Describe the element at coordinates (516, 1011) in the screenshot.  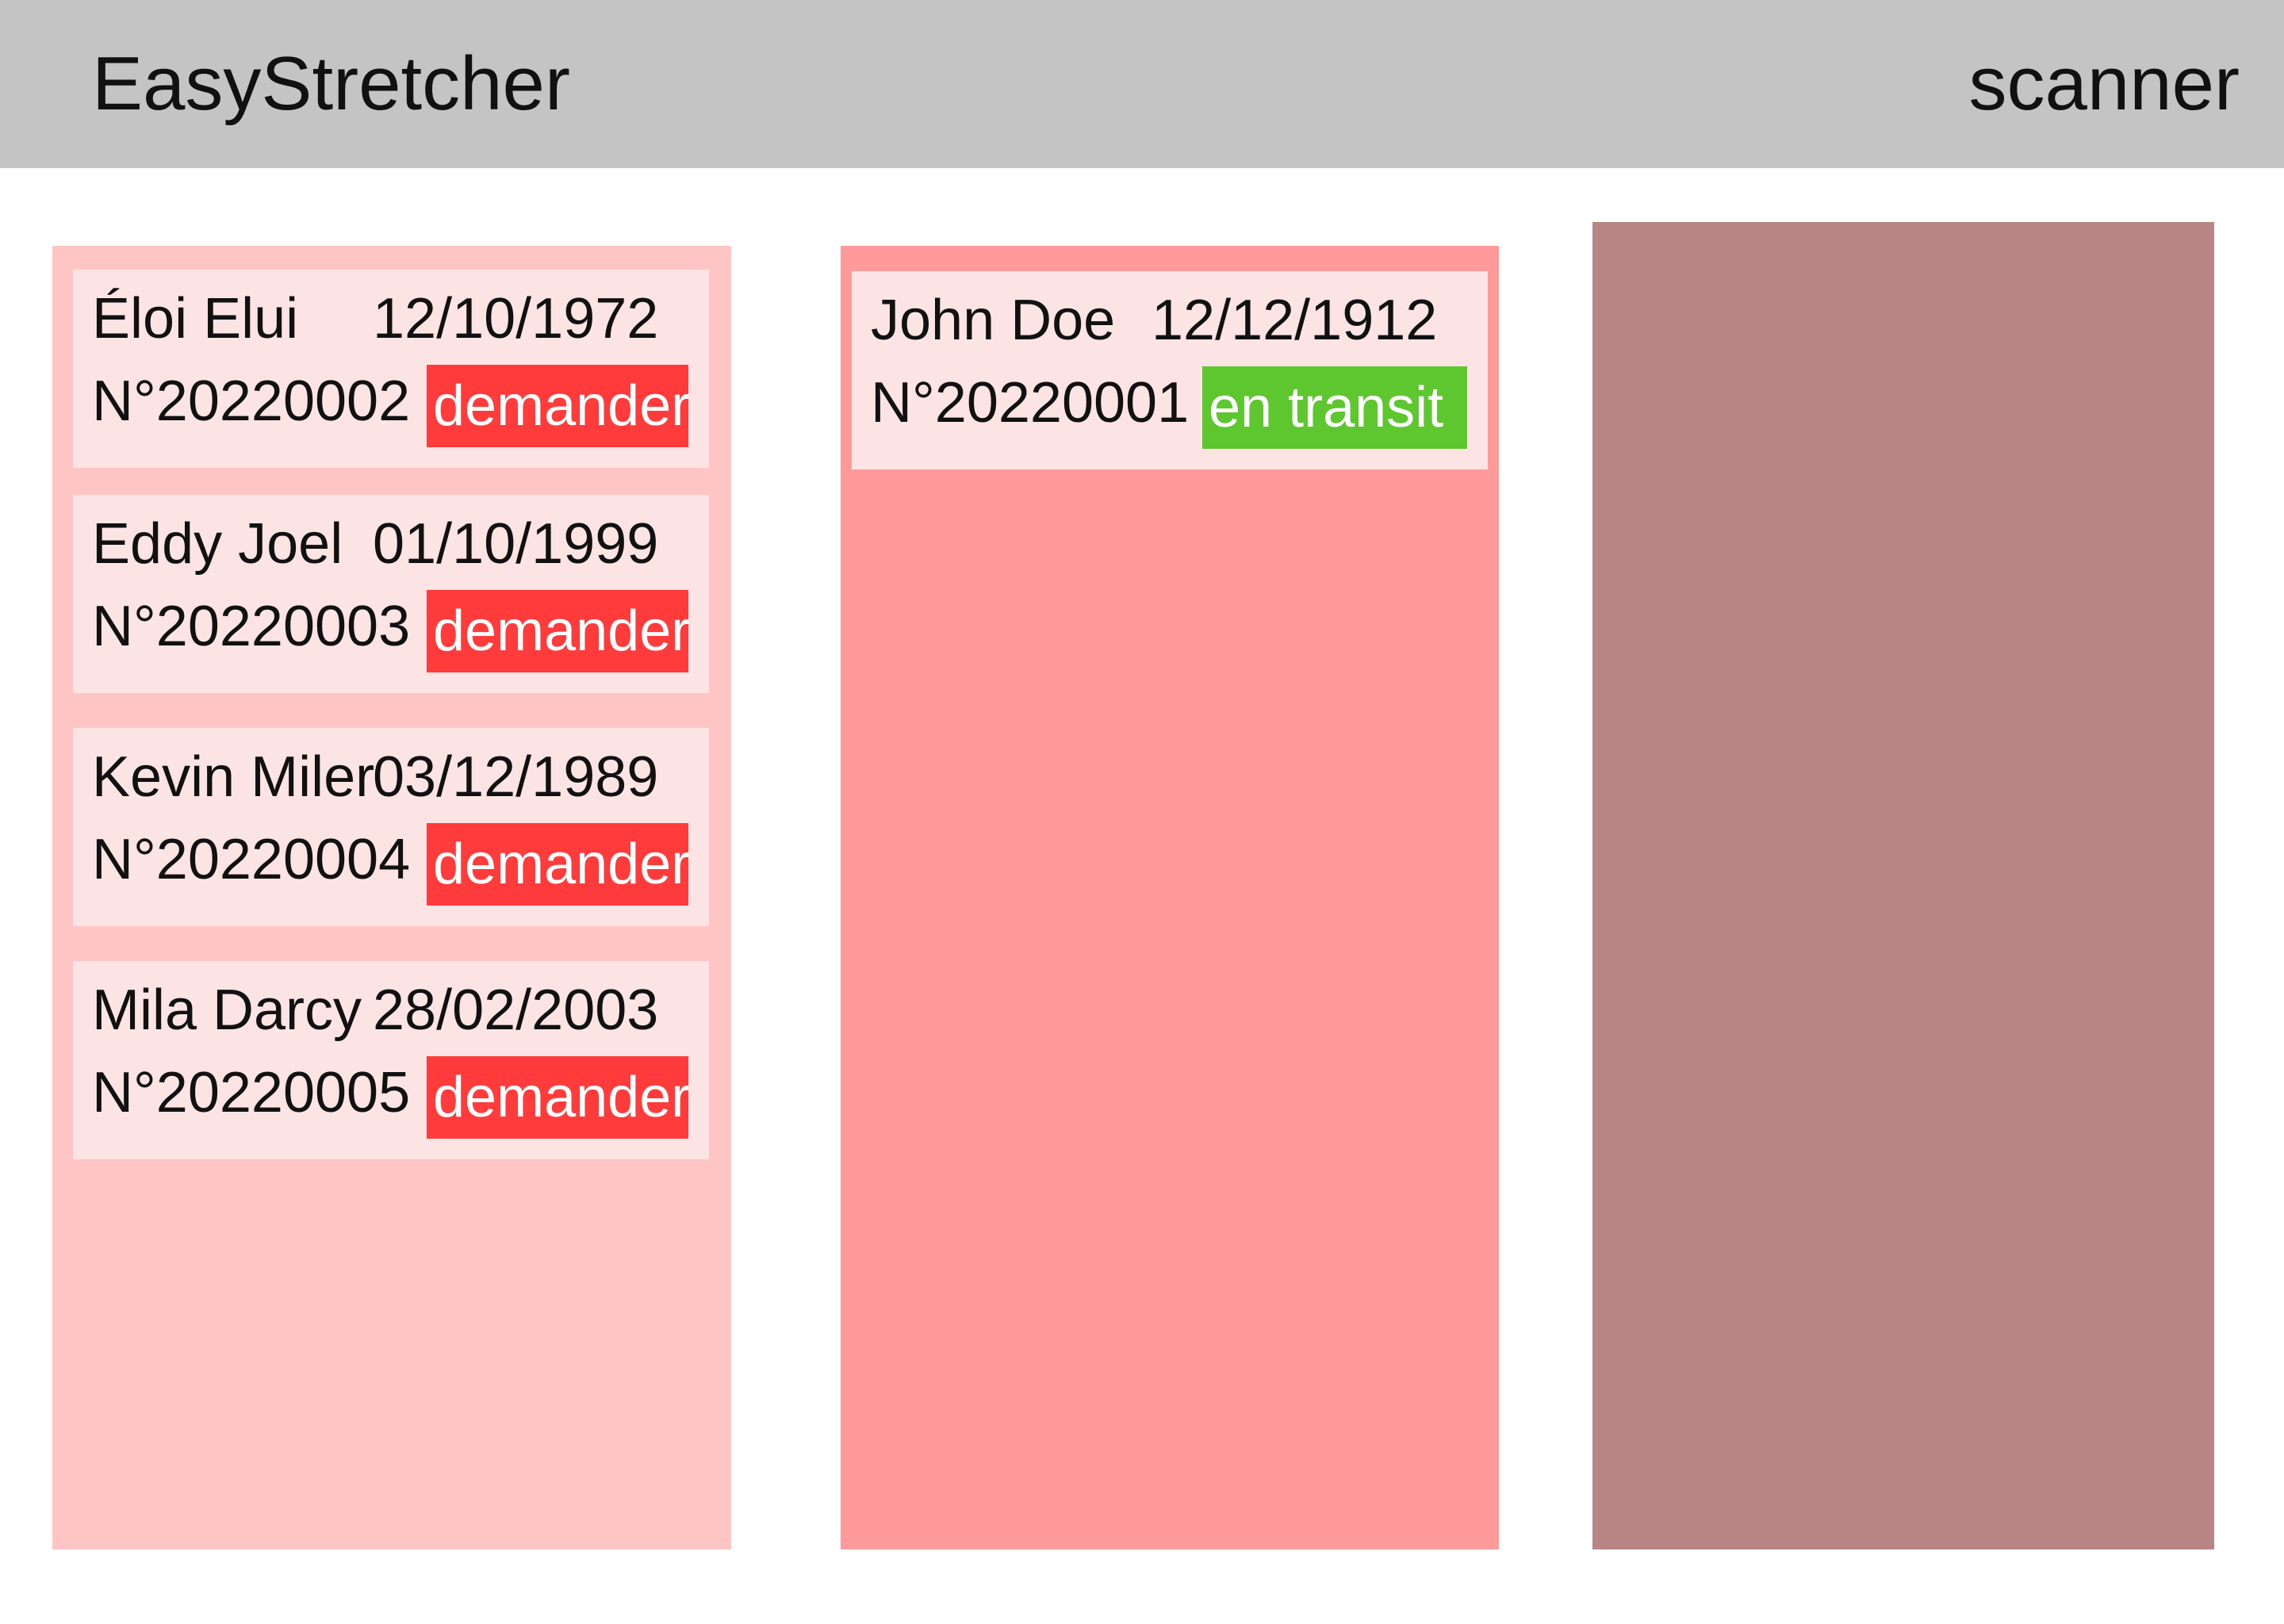
I see `patient-birthdate: 28/02/2003` at that location.